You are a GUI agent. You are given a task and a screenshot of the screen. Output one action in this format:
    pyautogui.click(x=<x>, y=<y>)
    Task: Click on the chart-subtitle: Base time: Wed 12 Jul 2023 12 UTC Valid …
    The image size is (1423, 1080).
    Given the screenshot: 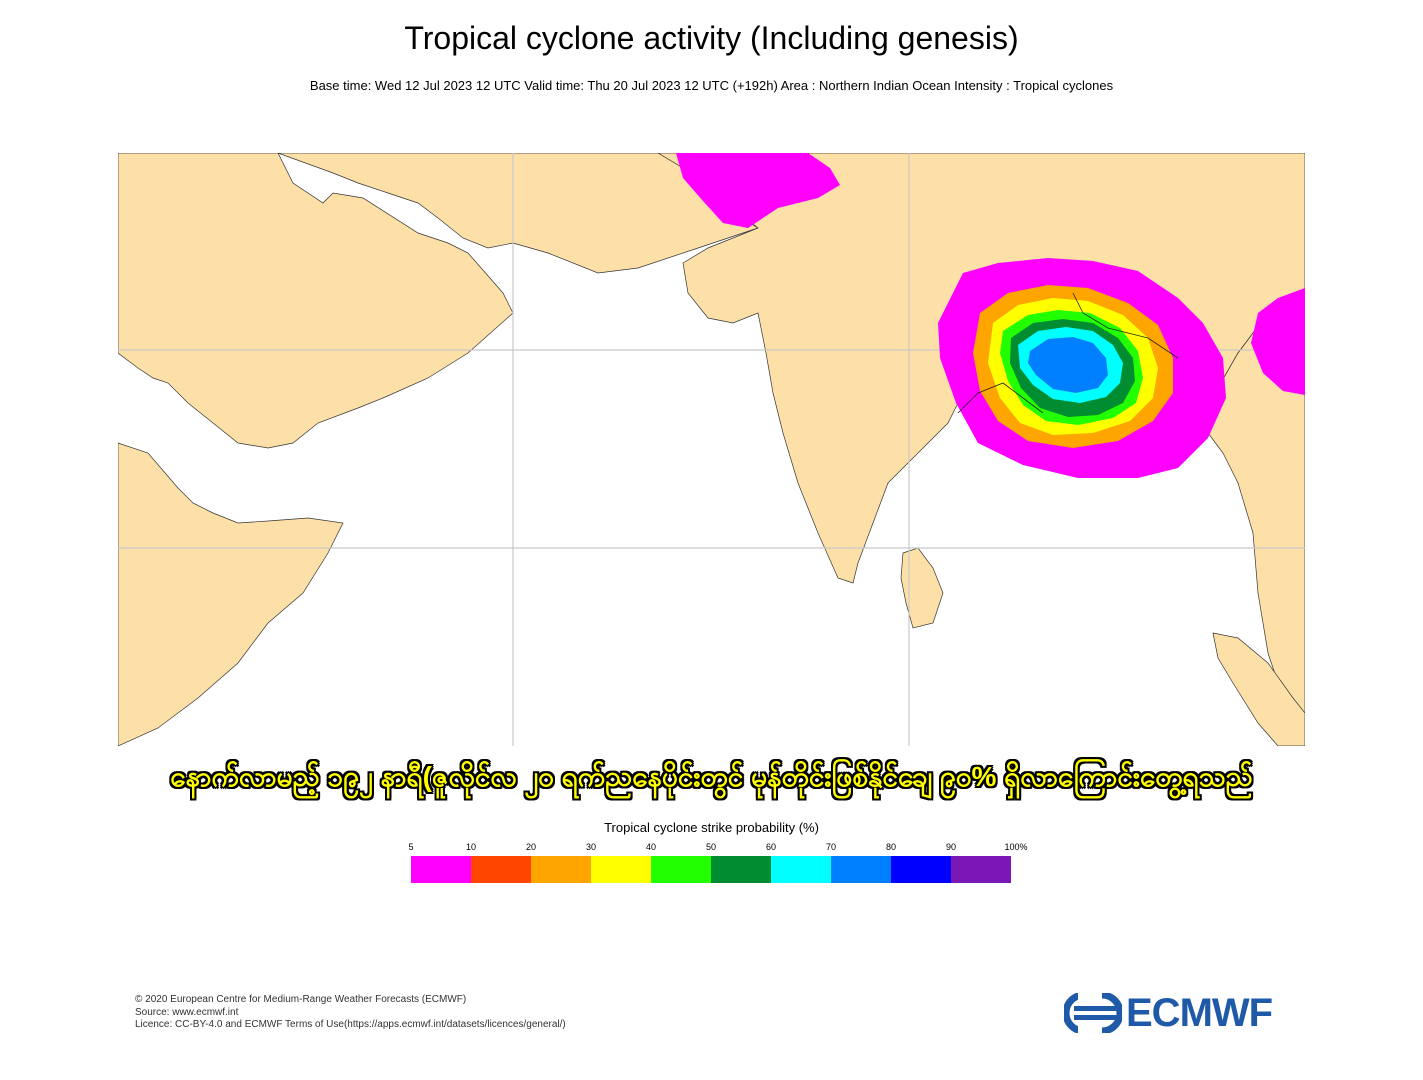 What is the action you would take?
    pyautogui.click(x=711, y=85)
    